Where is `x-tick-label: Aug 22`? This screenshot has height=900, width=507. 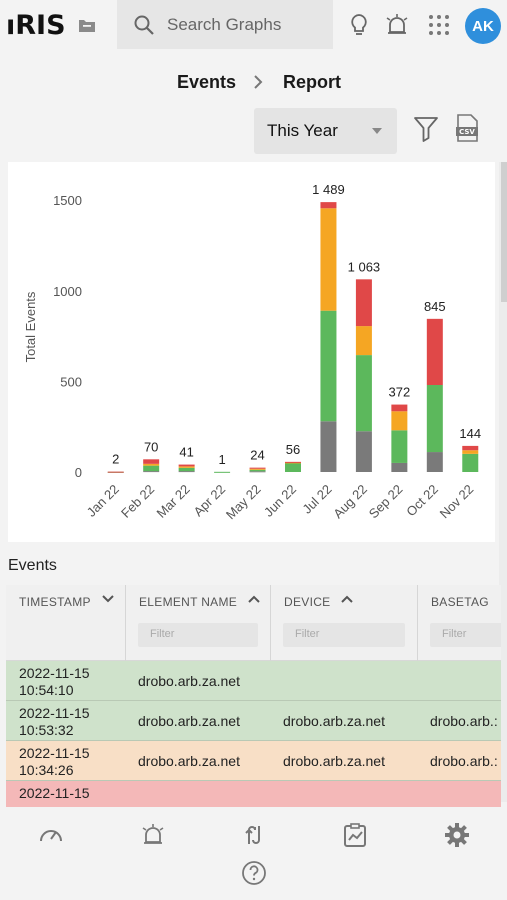 x-tick-label: Aug 22 is located at coordinates (350, 502).